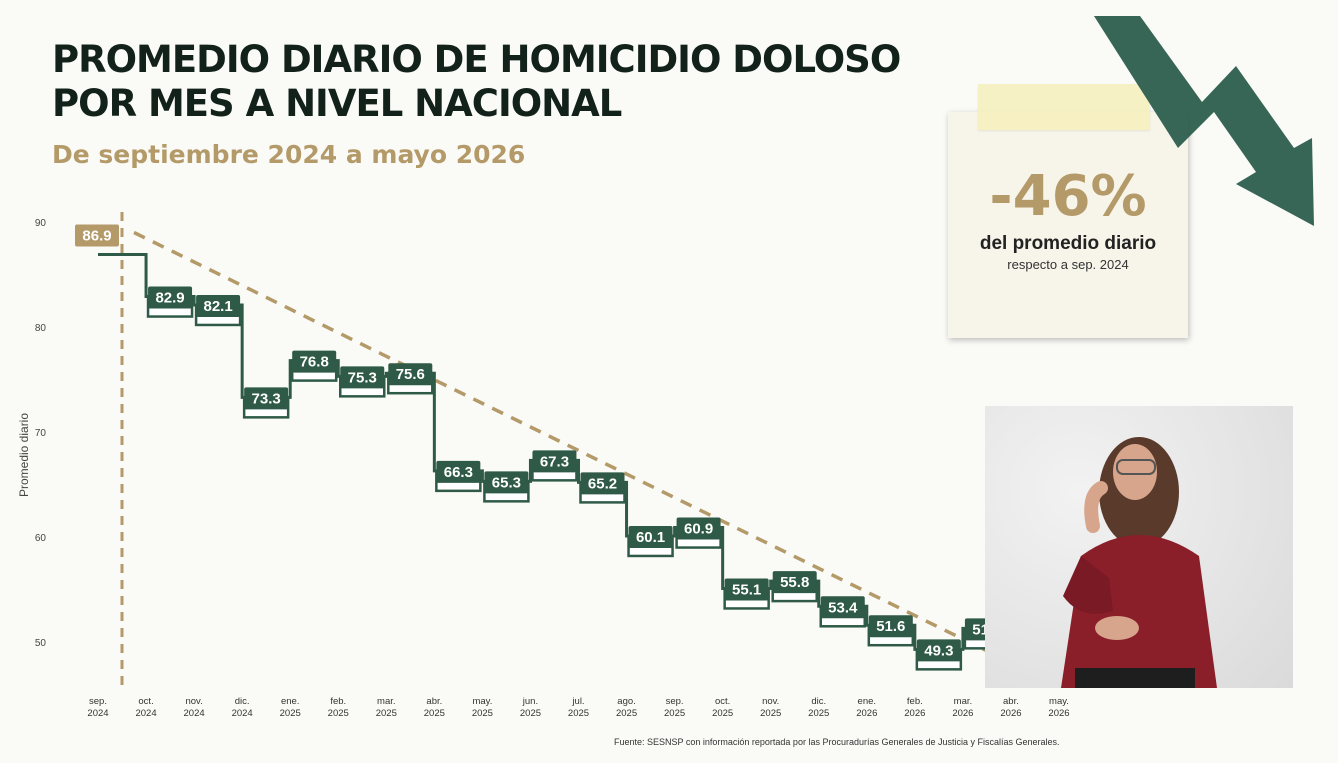 Image resolution: width=1338 pixels, height=763 pixels. Describe the element at coordinates (1204, 121) in the screenshot. I see `down-trend-arrow-icon` at that location.